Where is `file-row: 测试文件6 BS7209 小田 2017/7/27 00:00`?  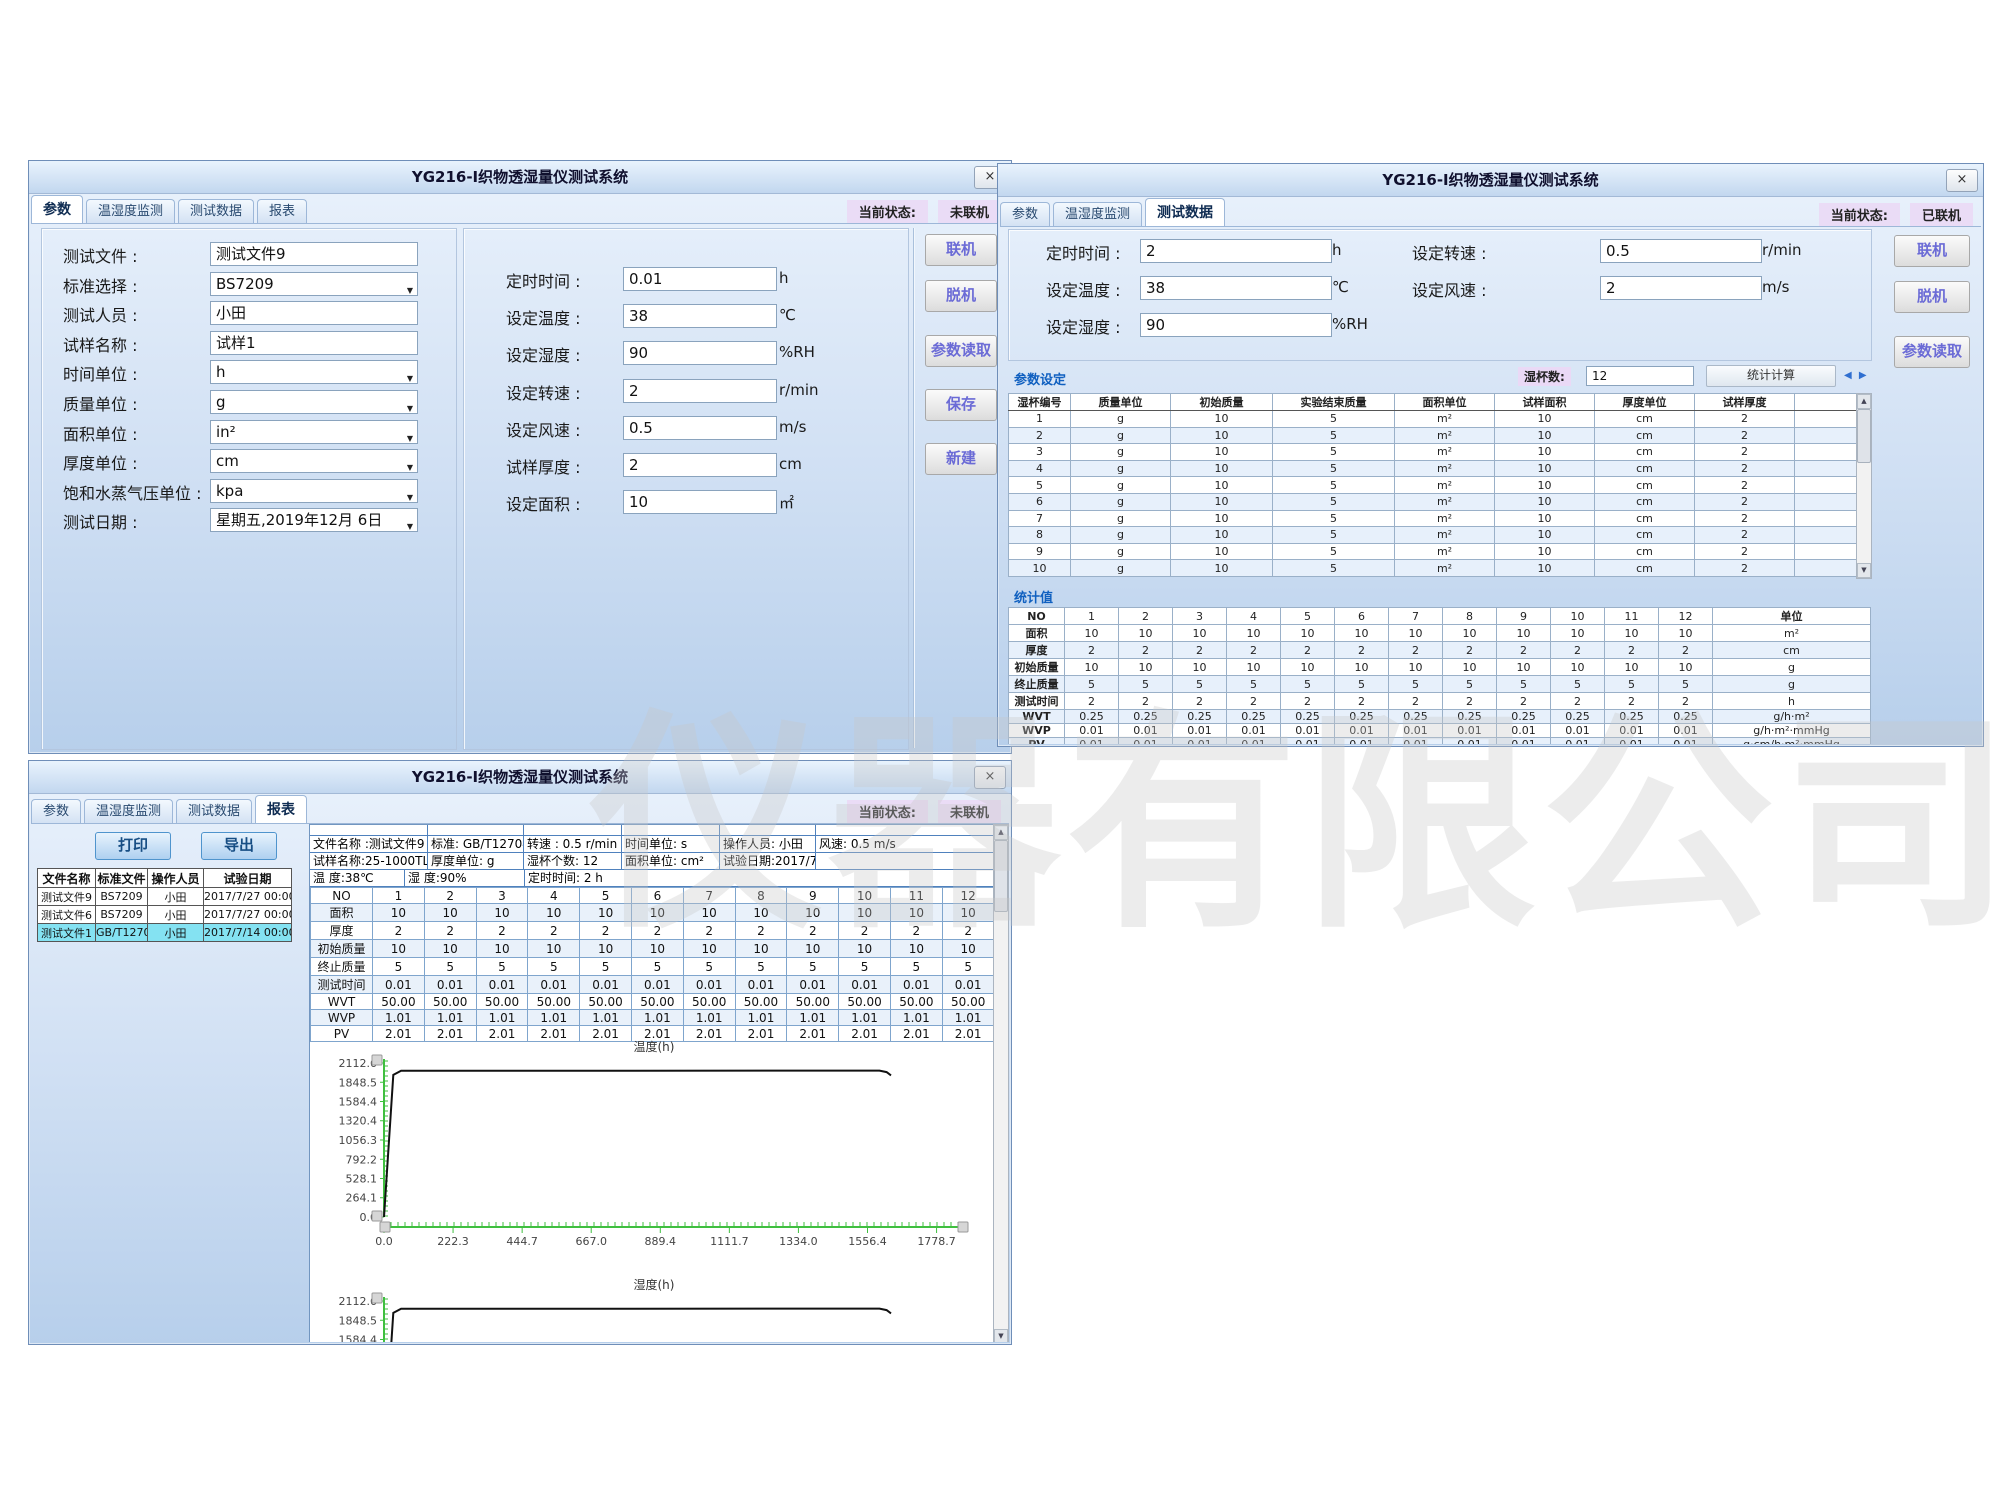
file-row: 测试文件6 BS7209 小田 2017/7/27 00:00 is located at coordinates (164, 914).